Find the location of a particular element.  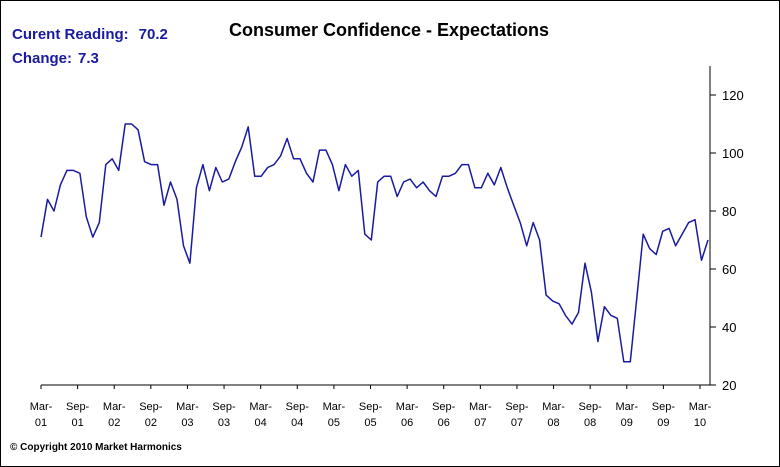

y-tick-label: 100 is located at coordinates (733, 153).